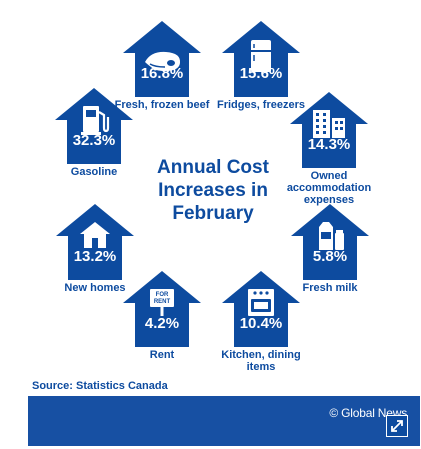 The width and height of the screenshot is (421, 449). I want to click on house-shape: 14.3%, so click(329, 130).